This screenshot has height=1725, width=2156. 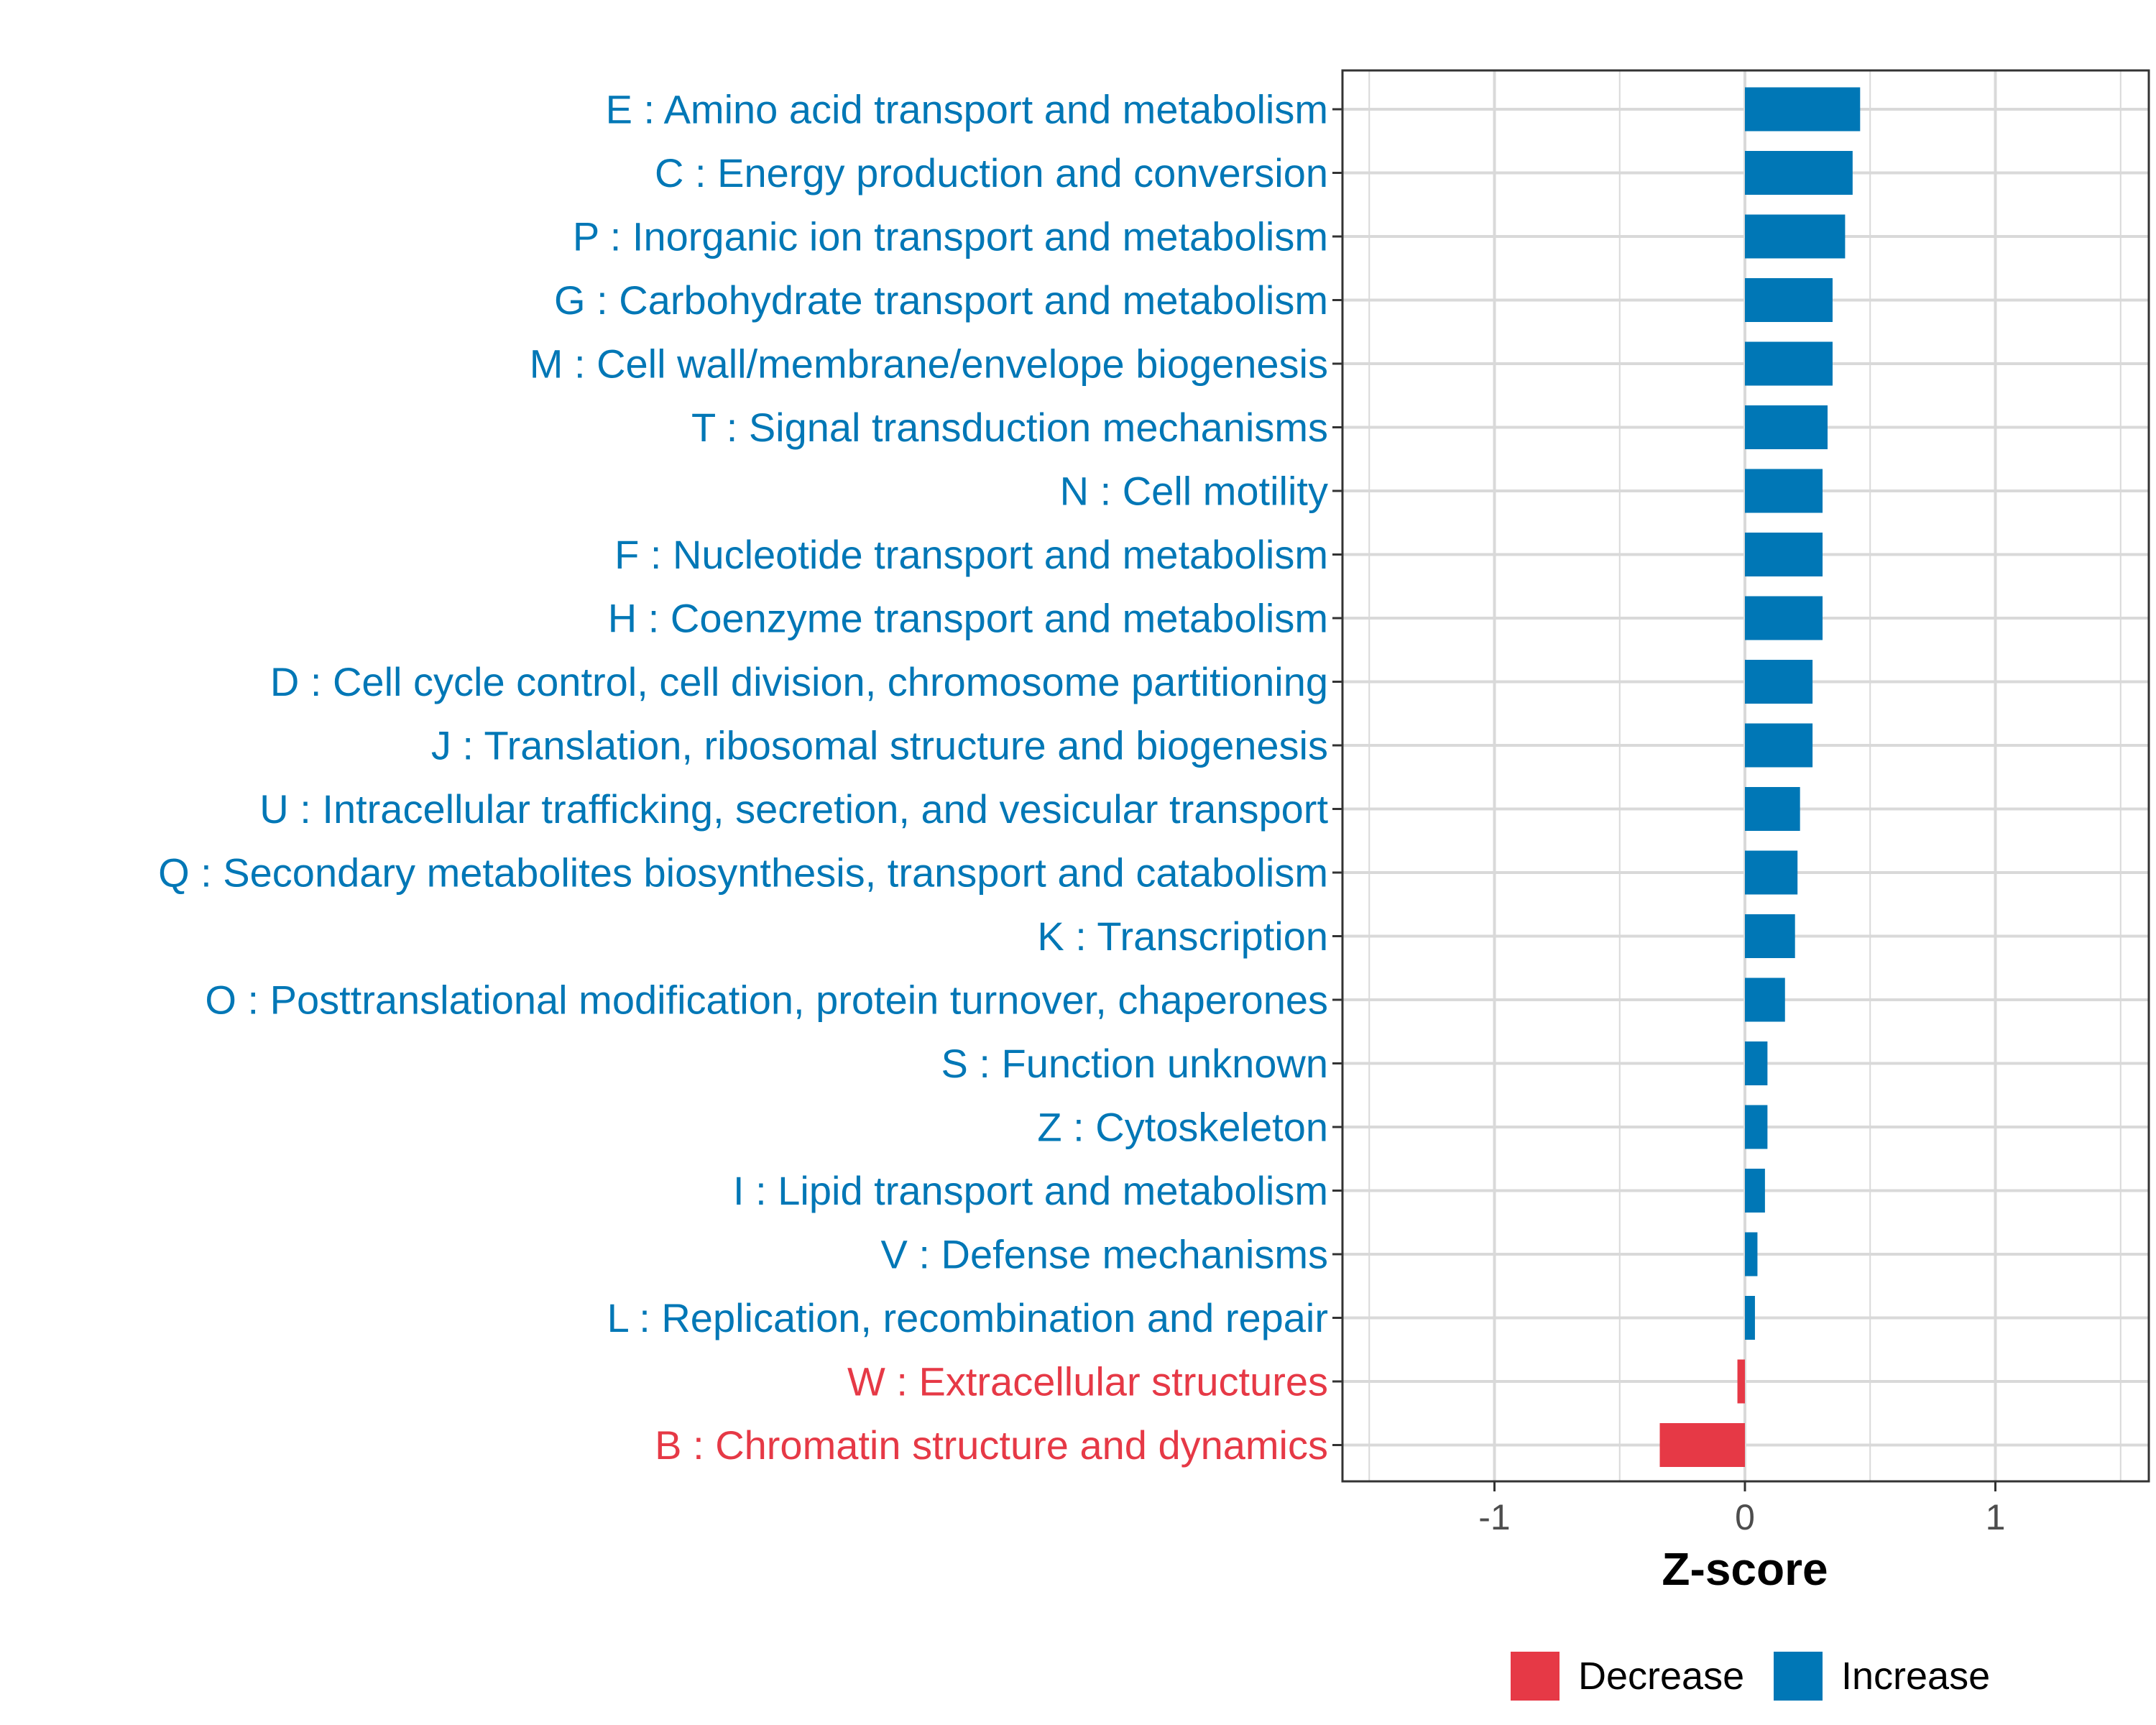 What do you see at coordinates (1772, 809) in the screenshot?
I see `bar-u` at bounding box center [1772, 809].